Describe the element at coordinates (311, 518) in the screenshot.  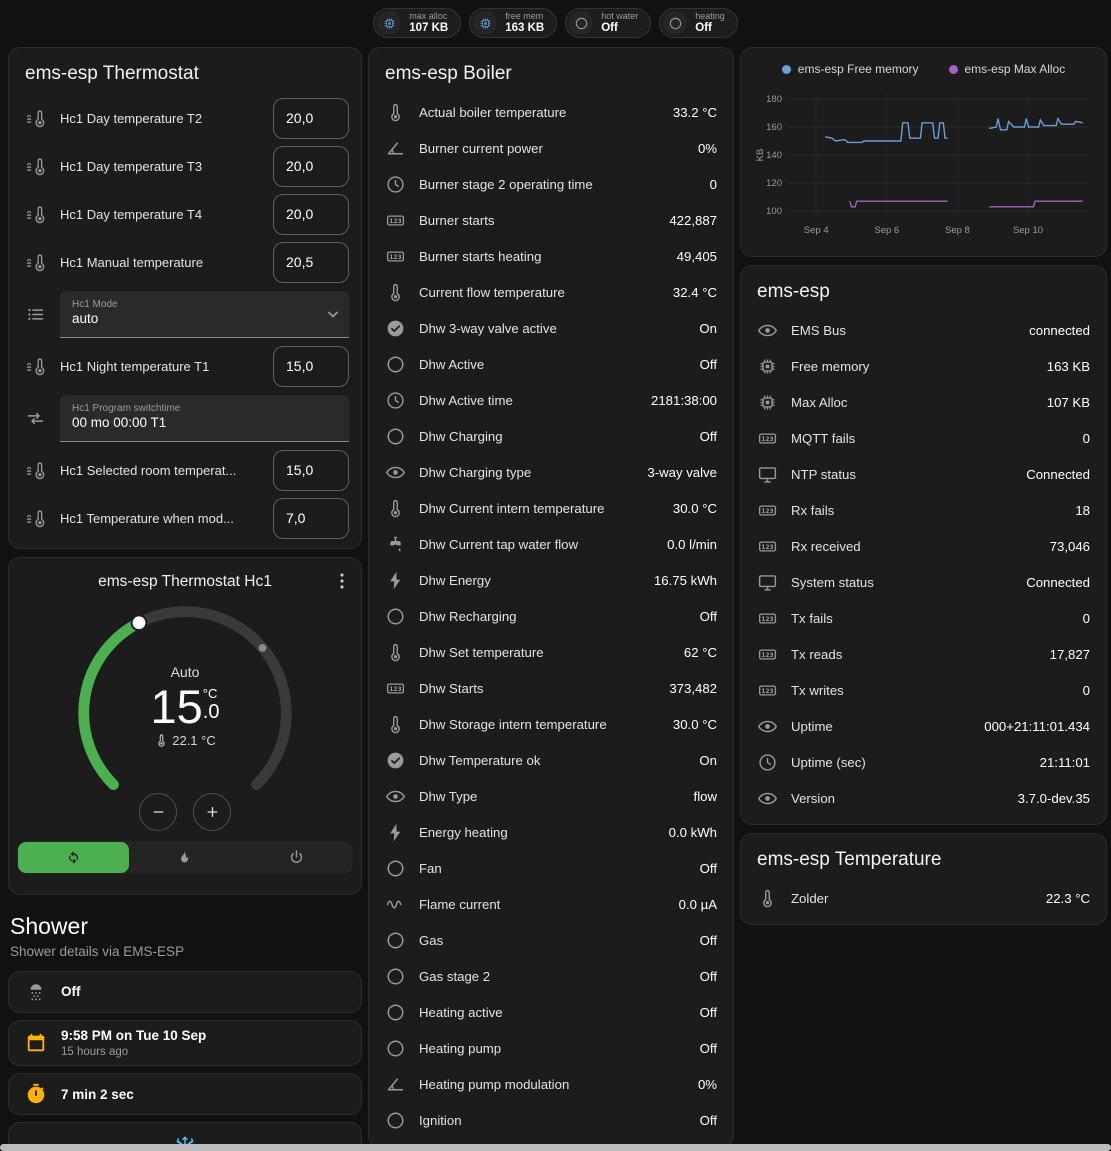
I see `temperature-input: 7,0` at that location.